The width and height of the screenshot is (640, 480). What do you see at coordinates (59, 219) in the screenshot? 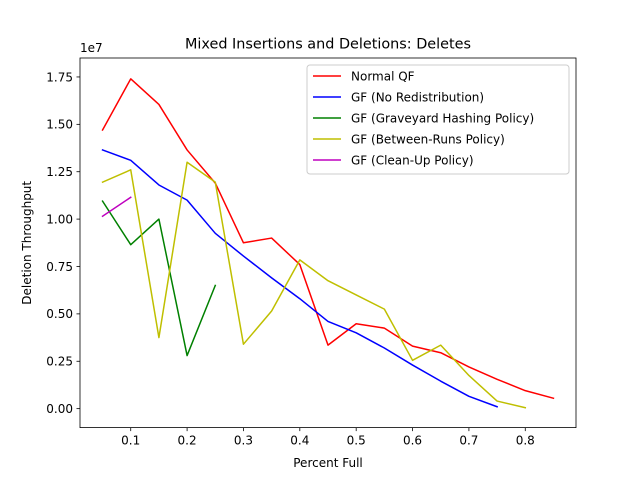
I see `y-tick-label: 1.00` at bounding box center [59, 219].